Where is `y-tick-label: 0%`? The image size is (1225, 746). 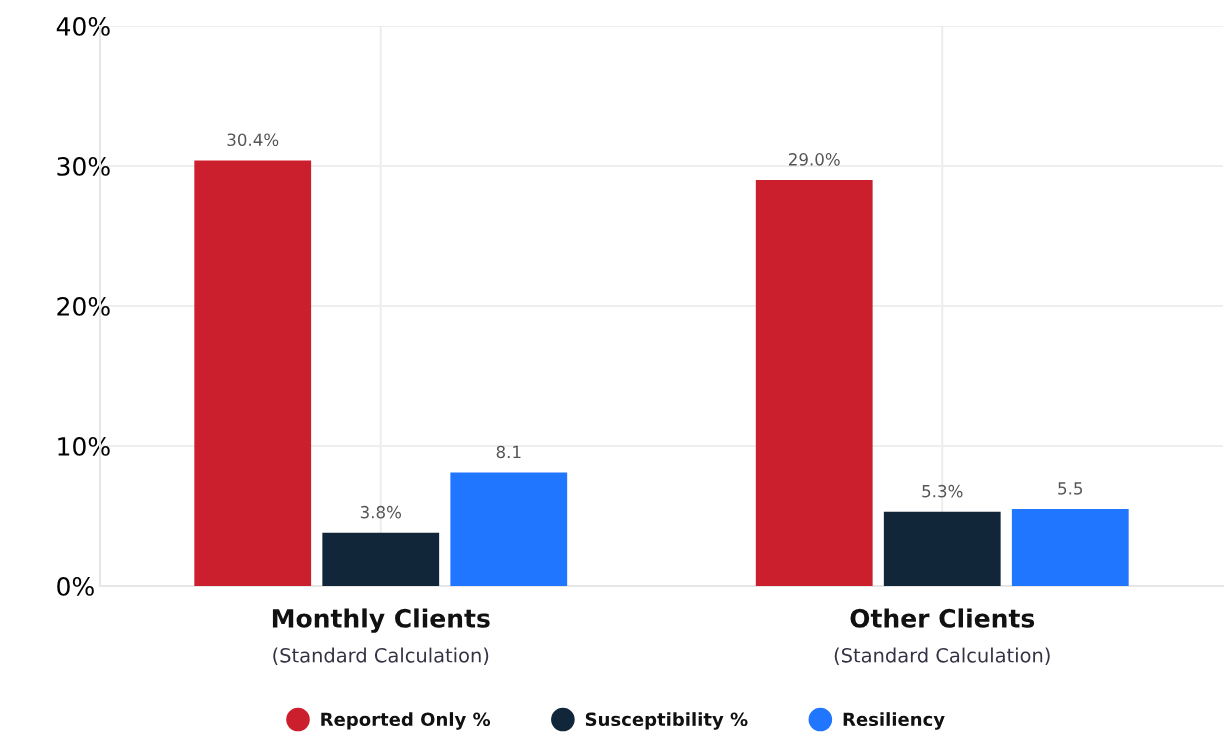
y-tick-label: 0% is located at coordinates (75, 586).